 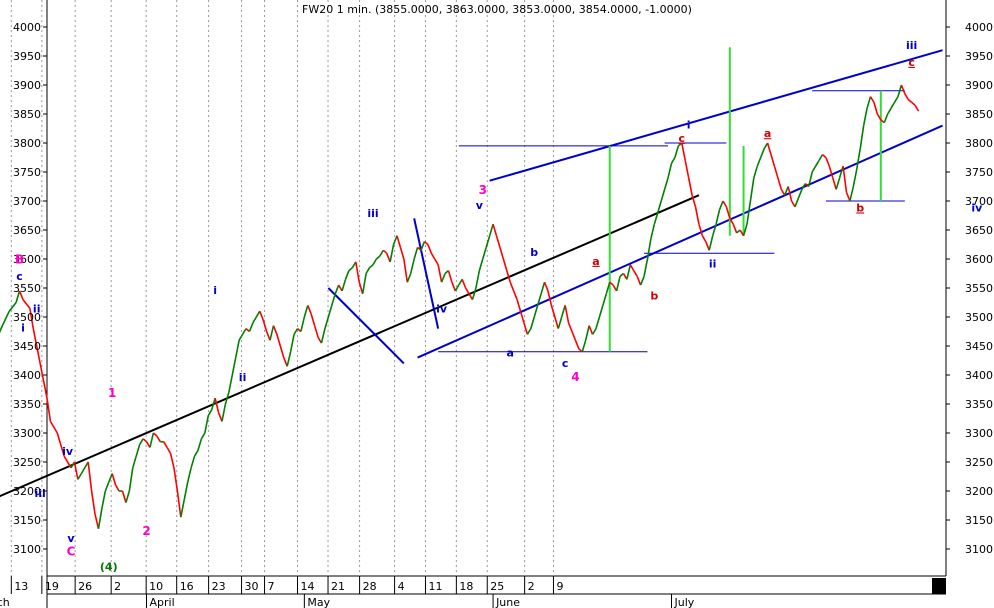 I want to click on month-label: March, so click(x=5, y=602).